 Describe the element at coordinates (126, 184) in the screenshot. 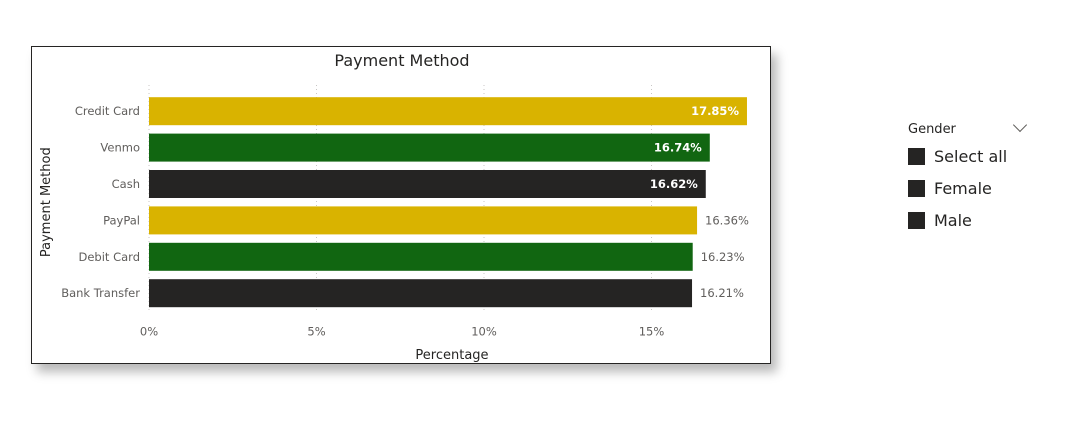

I see `category-label: Cash` at that location.